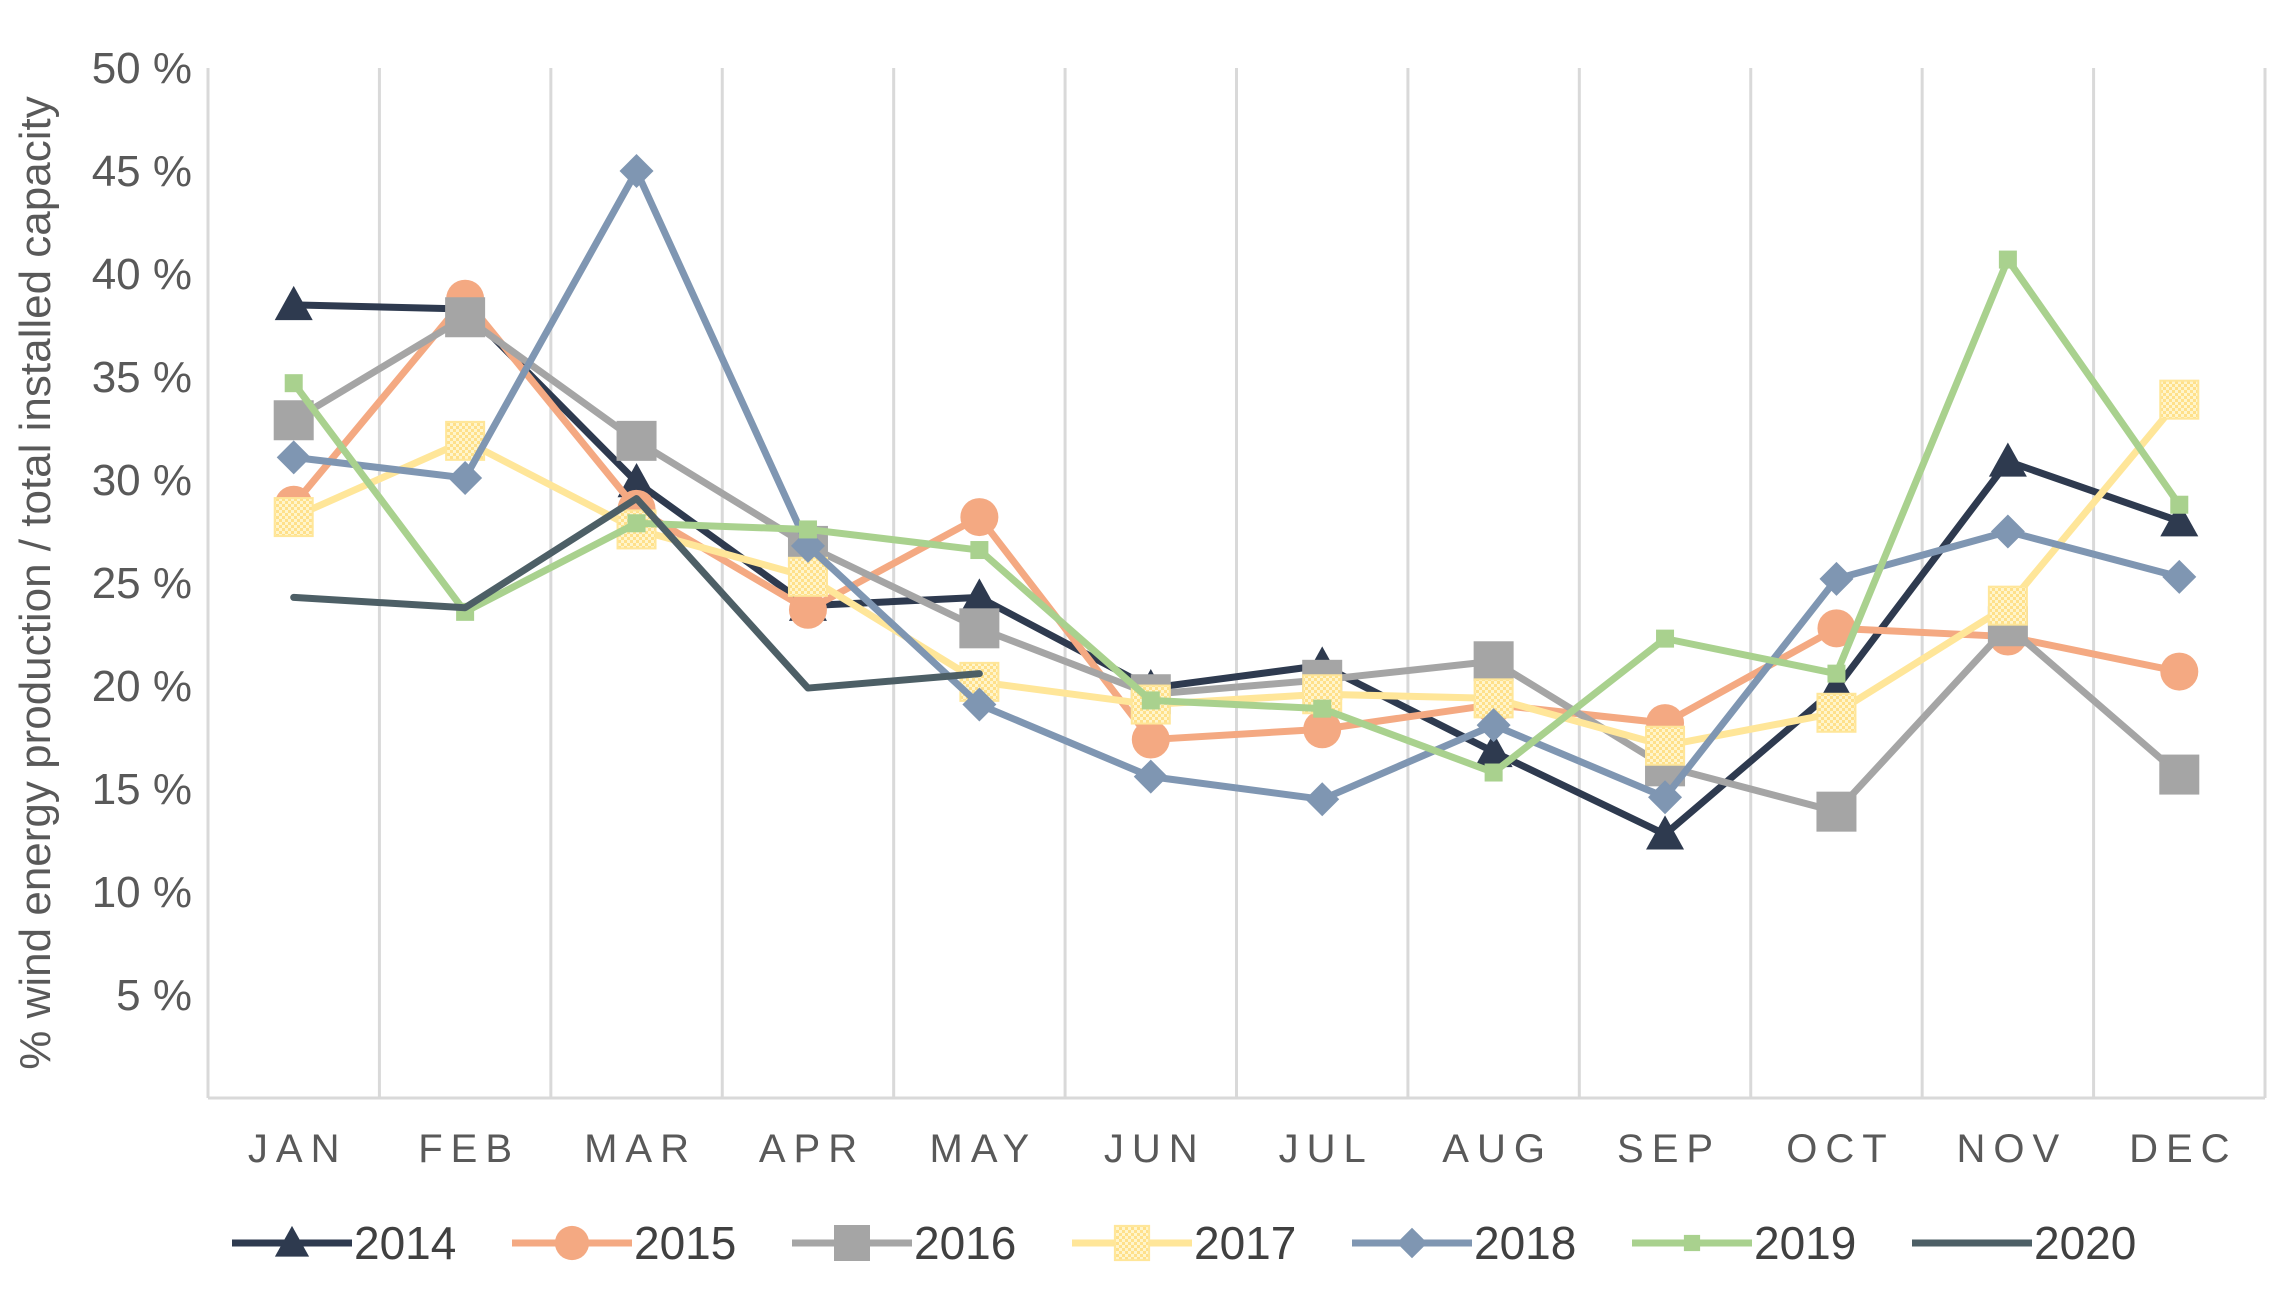  What do you see at coordinates (142, 892) in the screenshot?
I see `y-tick-label: 10 %` at bounding box center [142, 892].